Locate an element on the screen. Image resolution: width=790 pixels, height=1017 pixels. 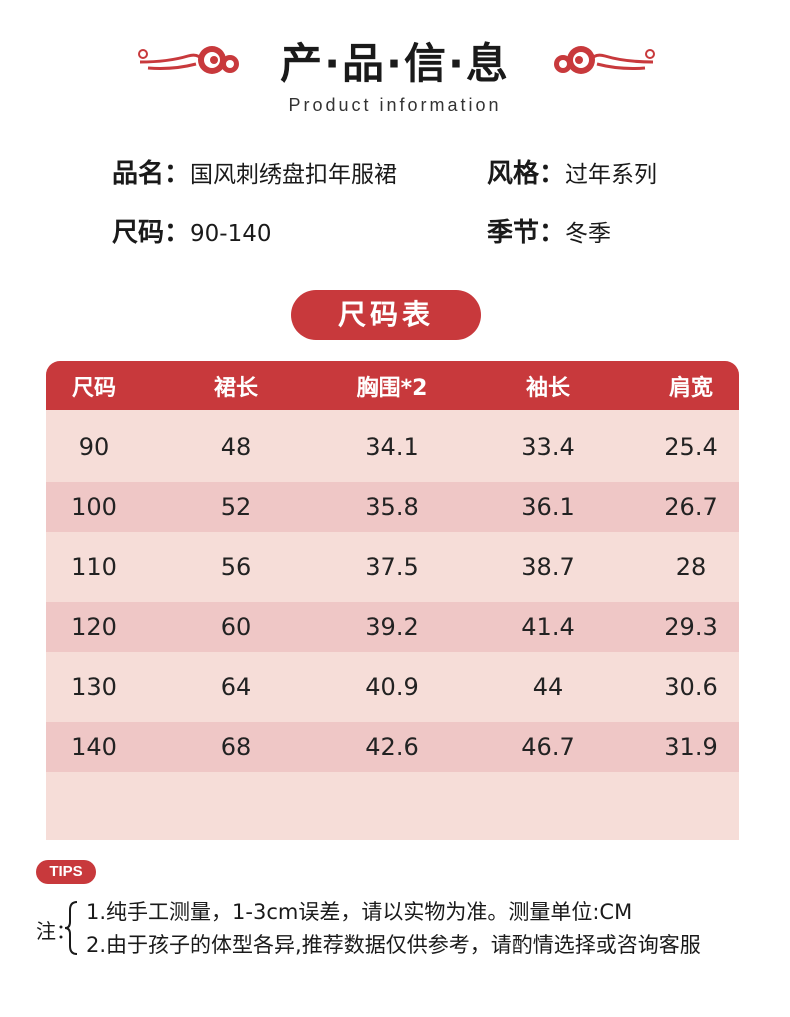
tips-badge: TIPS is located at coordinates (66, 872).